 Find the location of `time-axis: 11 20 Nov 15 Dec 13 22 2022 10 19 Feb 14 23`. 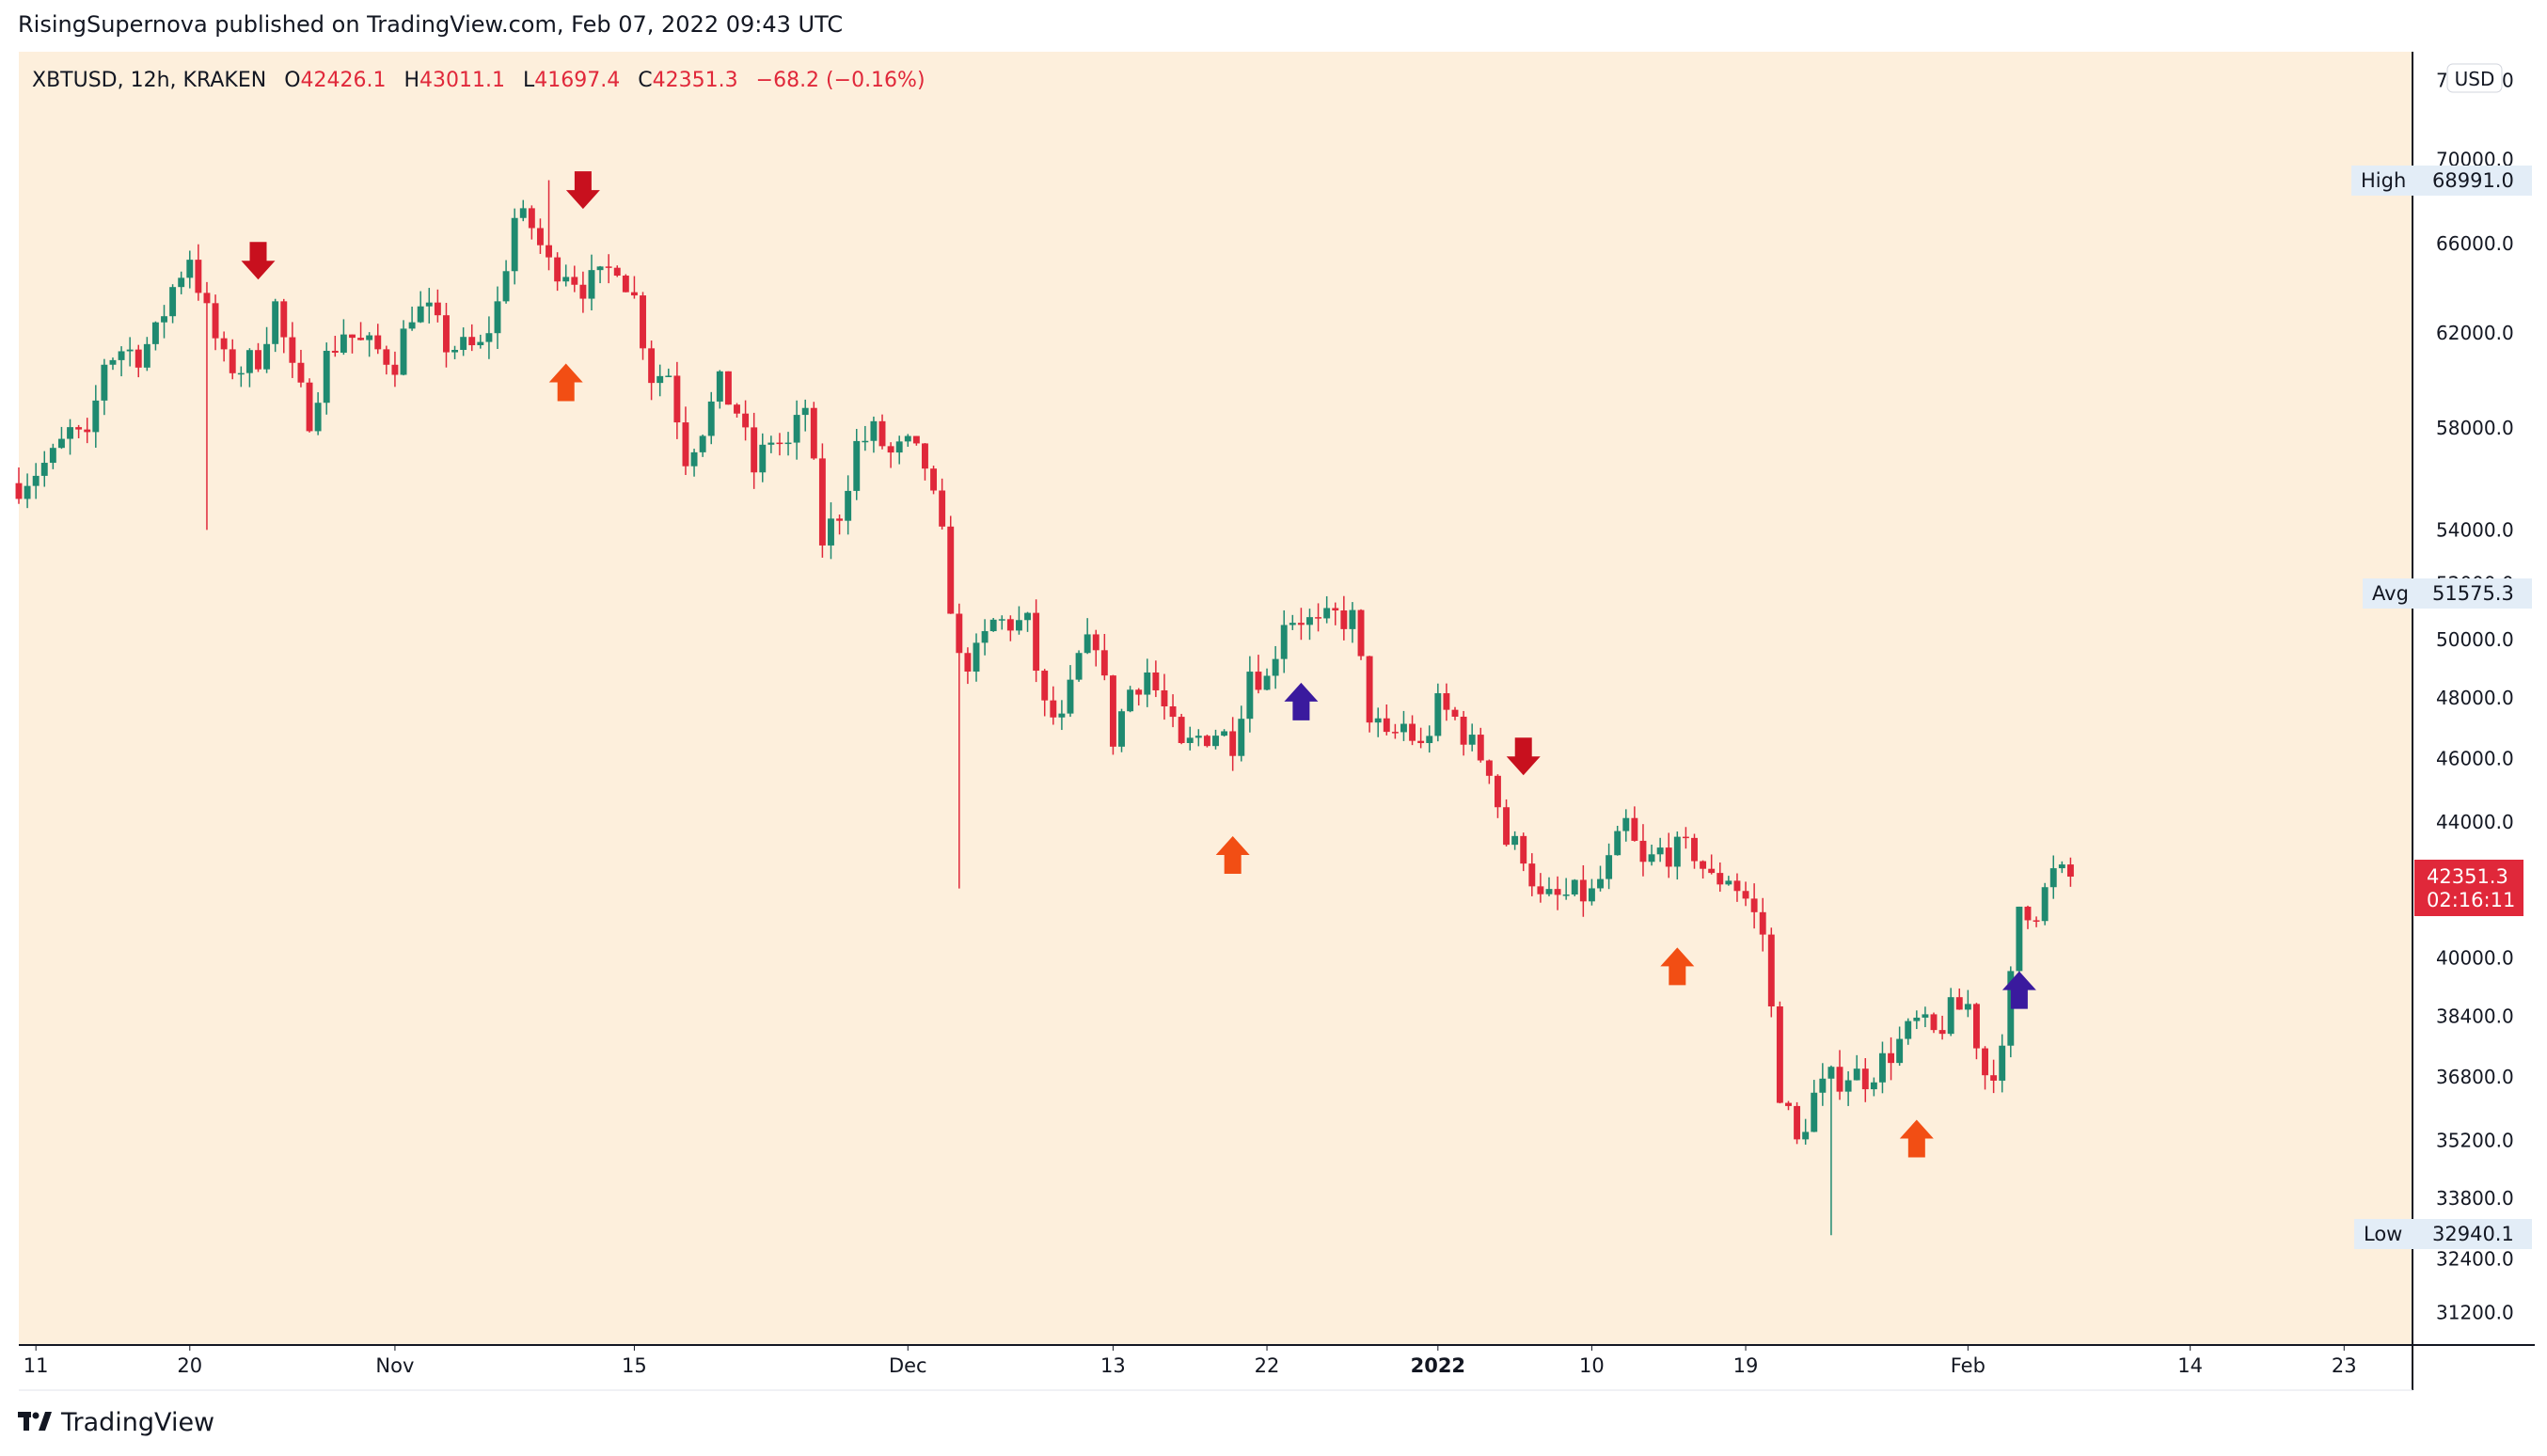

time-axis: 11 20 Nov 15 Dec 13 22 2022 10 19 Feb 14 23 is located at coordinates (1190, 1361).